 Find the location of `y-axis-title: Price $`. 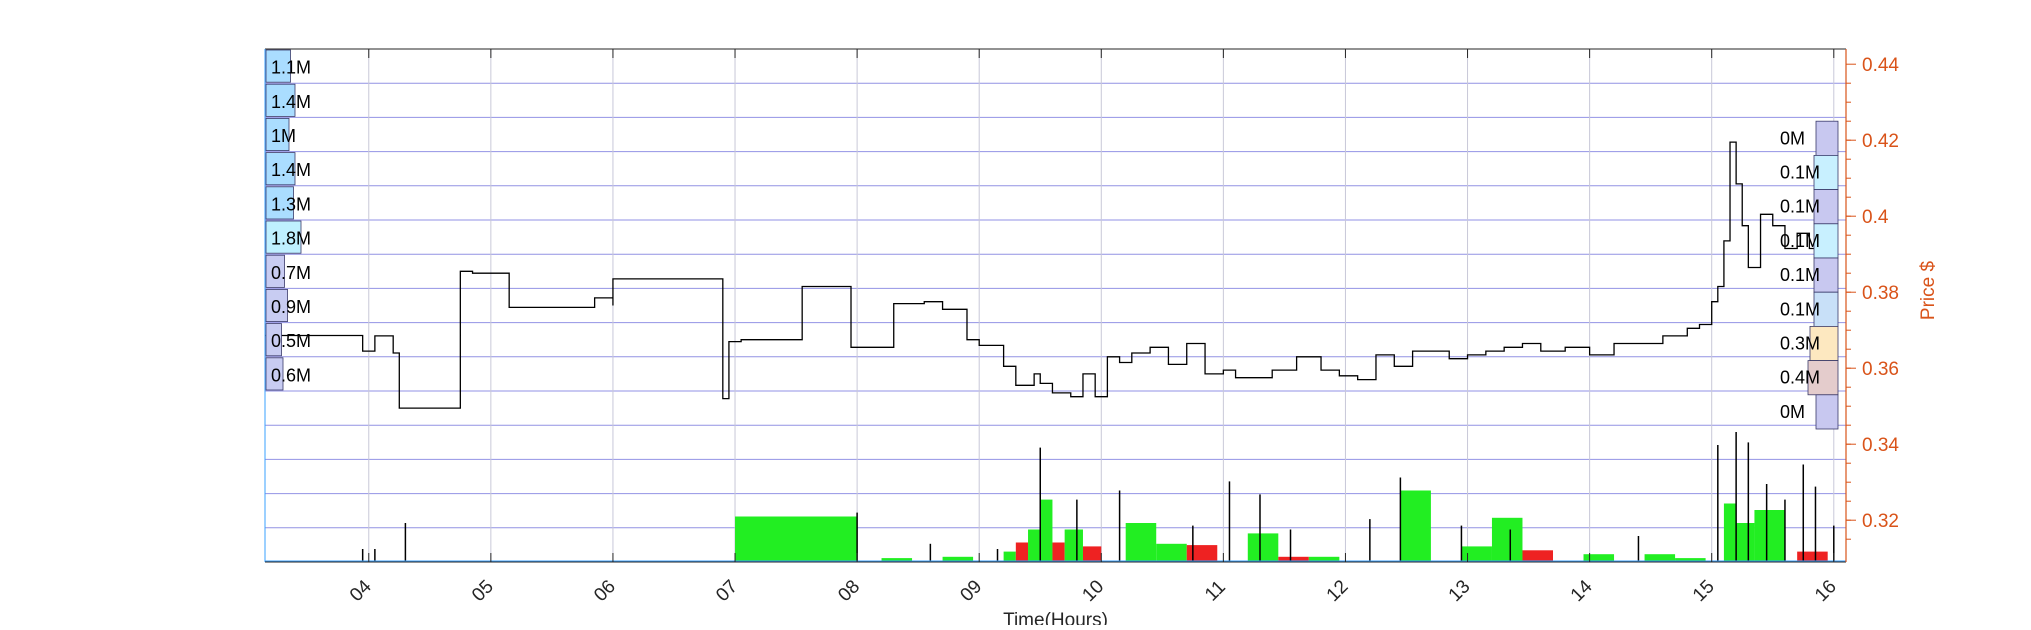

y-axis-title: Price $ is located at coordinates (1928, 291).